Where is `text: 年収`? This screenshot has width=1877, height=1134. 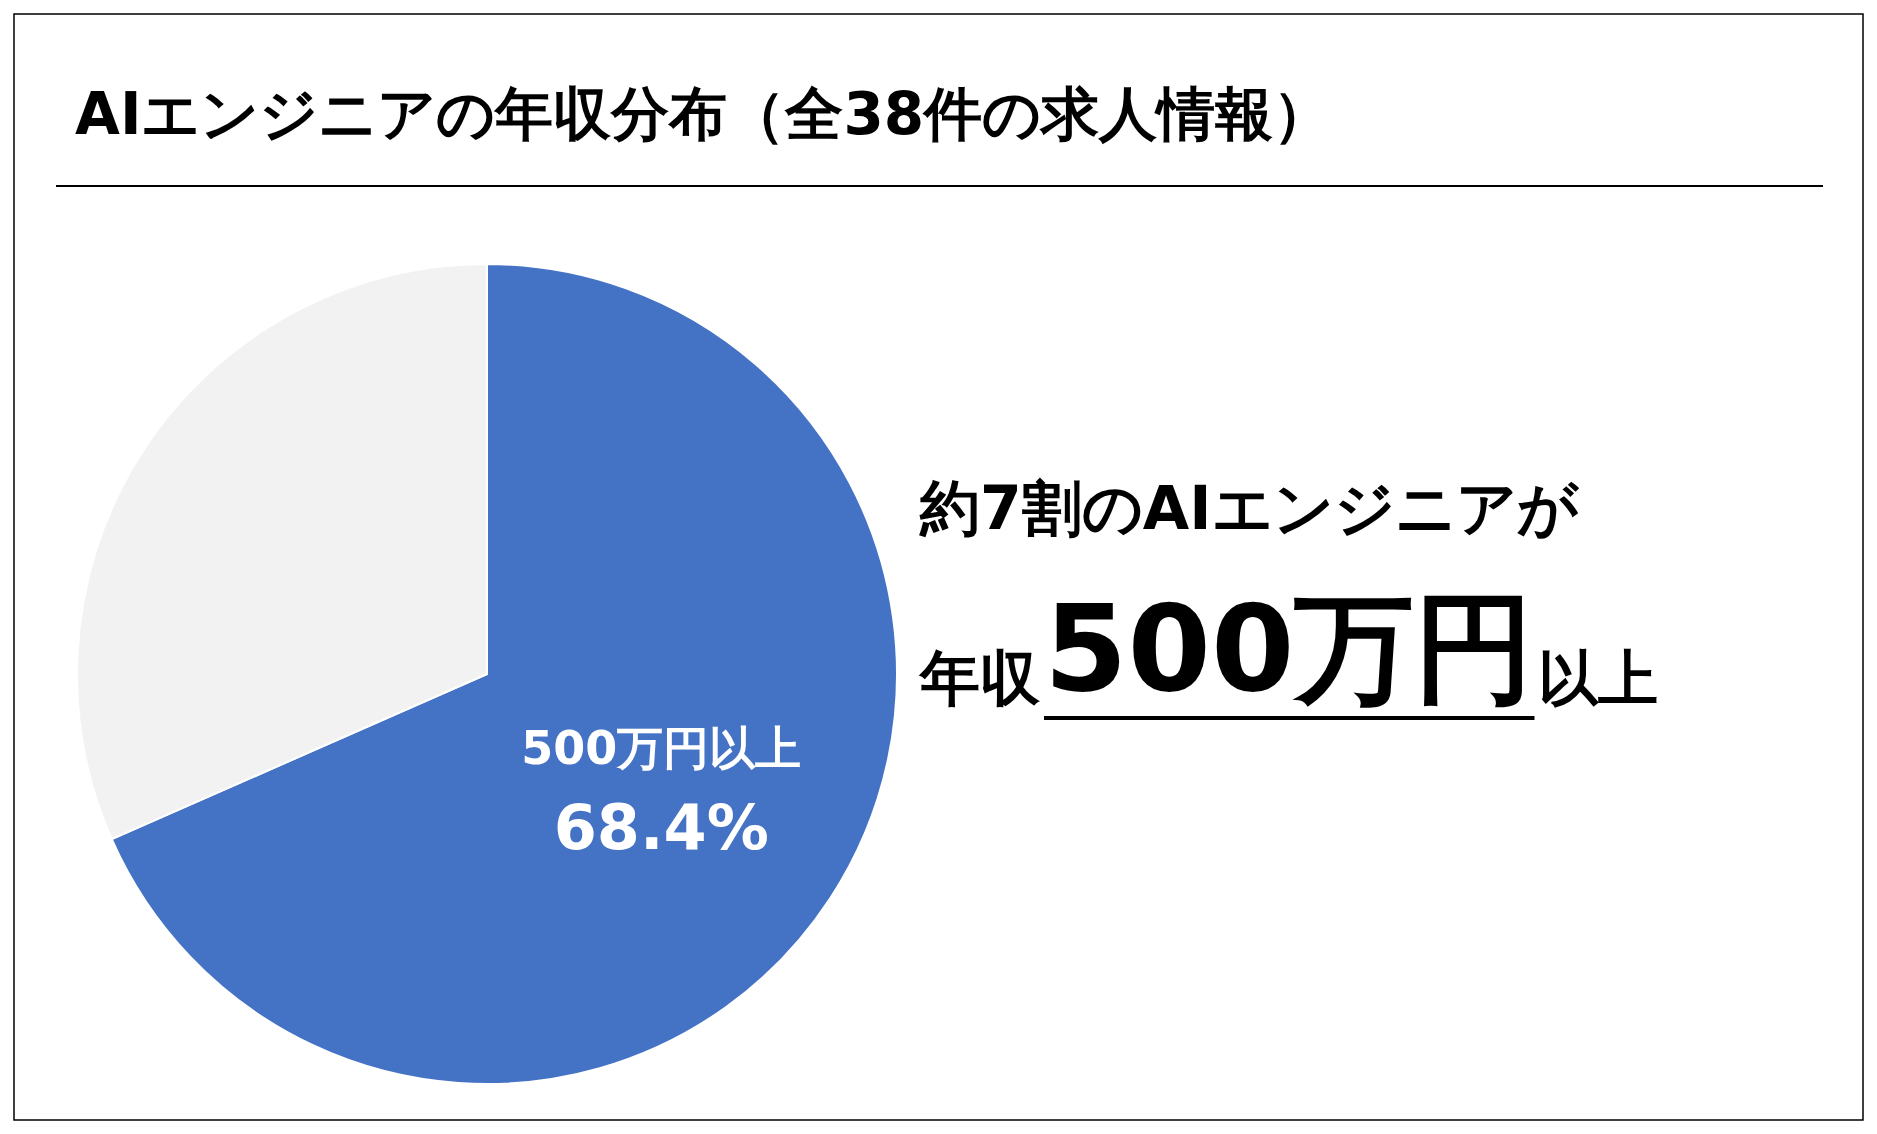
text: 年収 is located at coordinates (979, 678).